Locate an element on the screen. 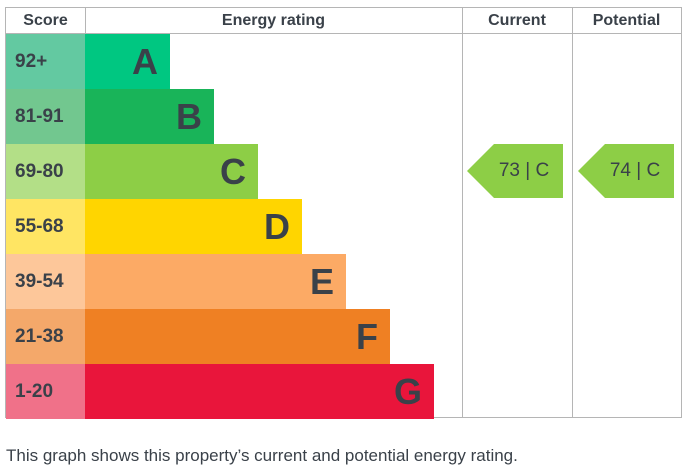  rating-bar-f: F is located at coordinates (237, 336).